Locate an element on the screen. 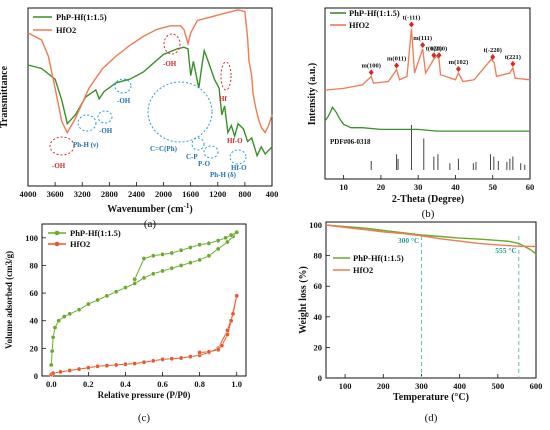 The width and height of the screenshot is (550, 430). c-y-tick-label: 80 is located at coordinates (34, 265).